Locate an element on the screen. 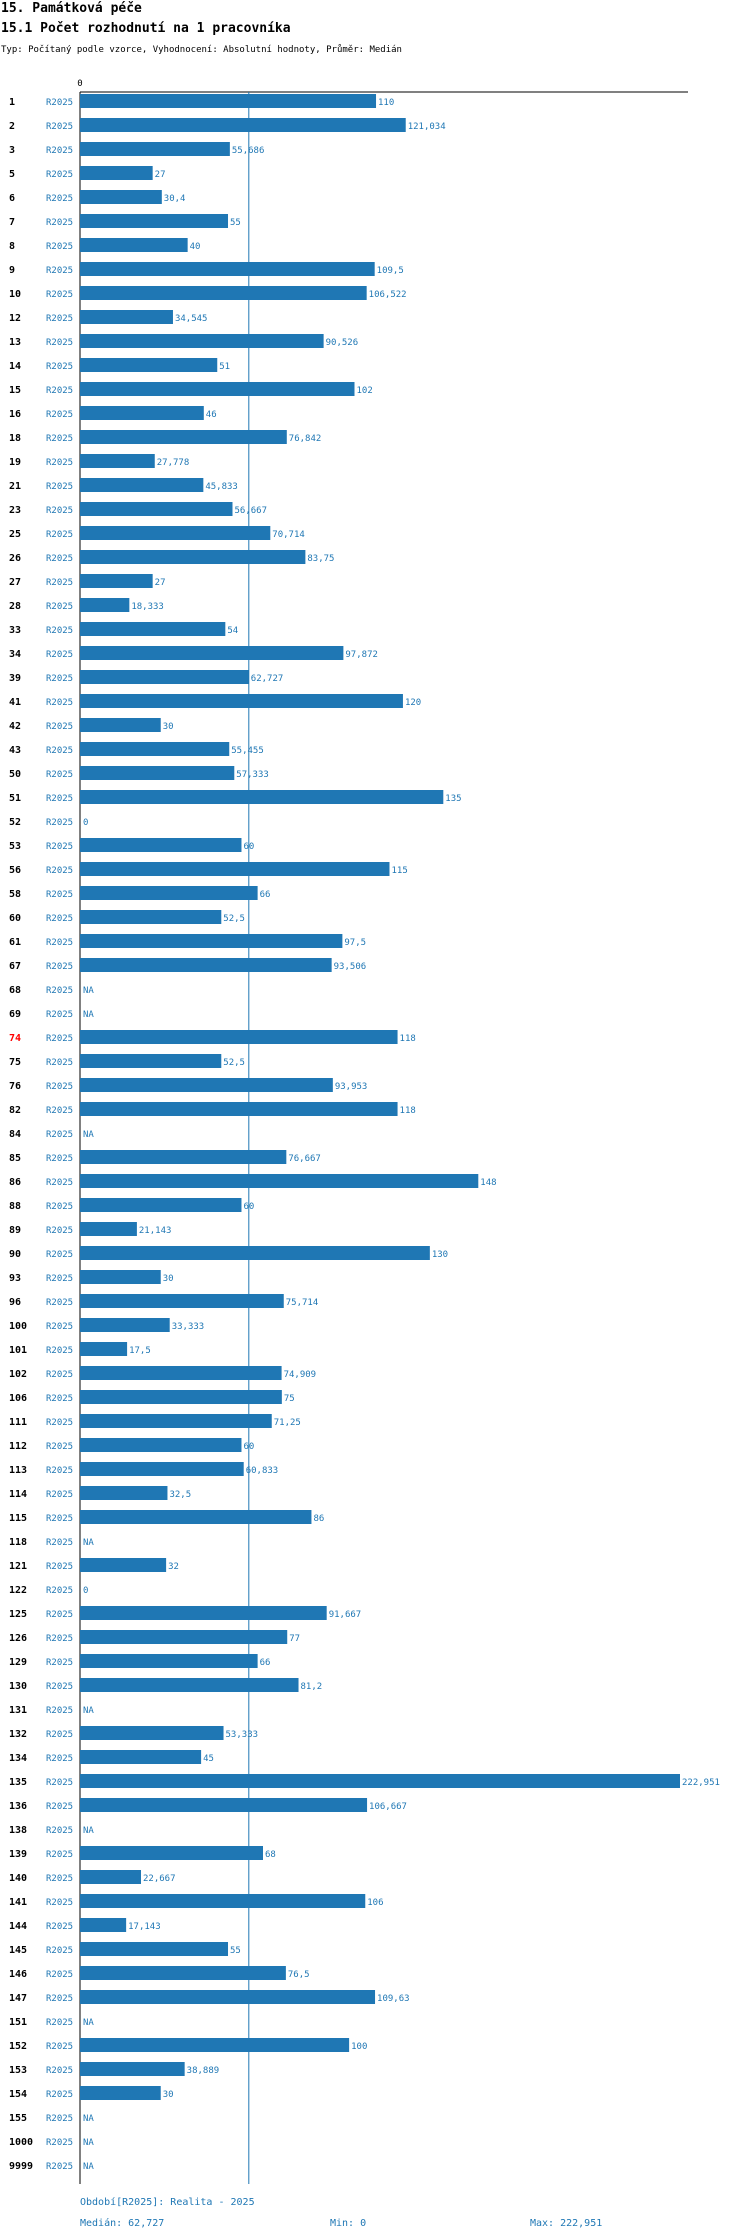 This screenshot has height=2240, width=750. value-label: 222,951 is located at coordinates (701, 1783).